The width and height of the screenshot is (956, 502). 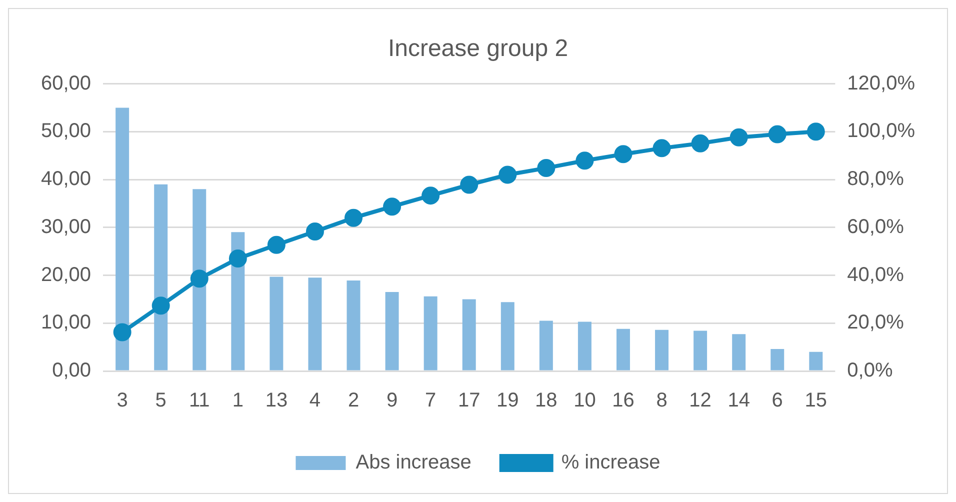 What do you see at coordinates (816, 401) in the screenshot?
I see `x-tick-label: 15` at bounding box center [816, 401].